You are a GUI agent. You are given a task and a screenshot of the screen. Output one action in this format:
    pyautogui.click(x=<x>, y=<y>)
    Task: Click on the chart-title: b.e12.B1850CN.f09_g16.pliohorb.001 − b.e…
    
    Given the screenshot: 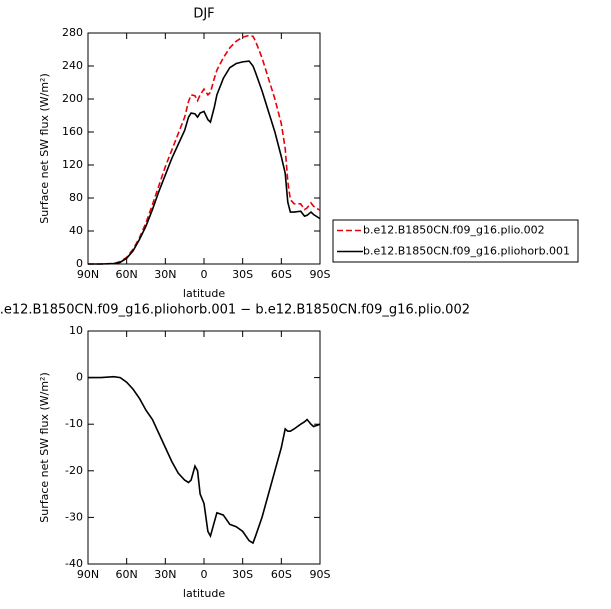 What is the action you would take?
    pyautogui.click(x=235, y=310)
    